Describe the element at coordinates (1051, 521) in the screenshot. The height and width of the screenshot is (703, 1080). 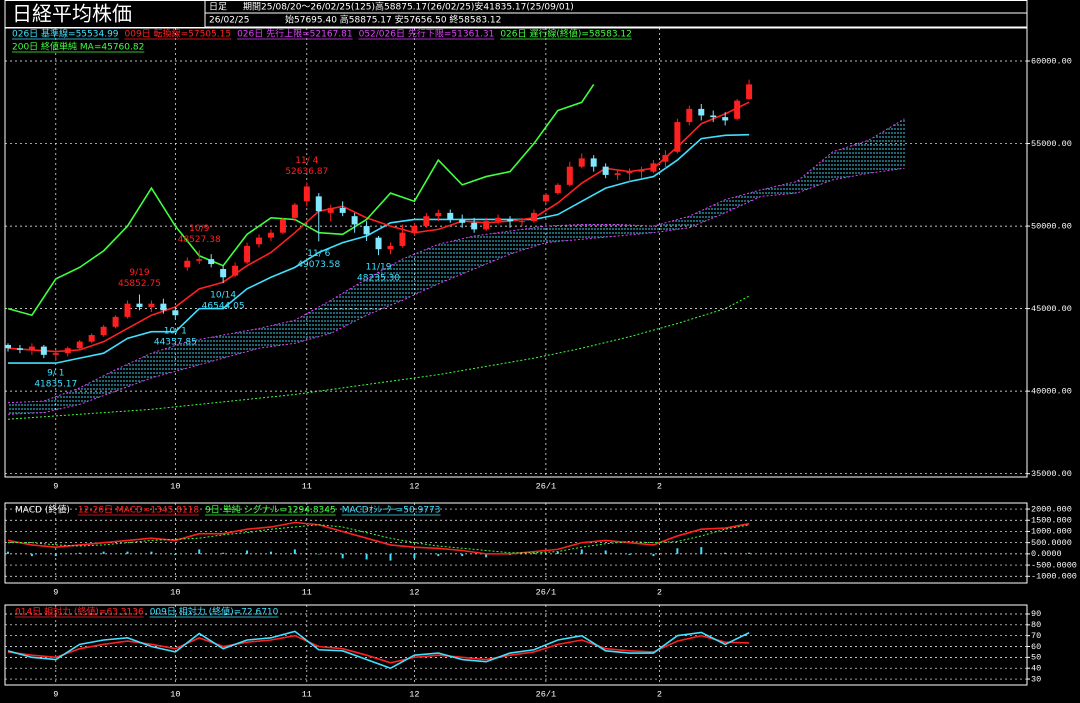
I see `y-tick-label: 1500.000` at that location.